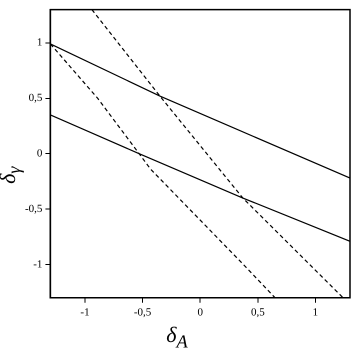 This screenshot has width=354, height=354. Describe the element at coordinates (33, 209) in the screenshot. I see `y-tick-label: -0,5` at that location.